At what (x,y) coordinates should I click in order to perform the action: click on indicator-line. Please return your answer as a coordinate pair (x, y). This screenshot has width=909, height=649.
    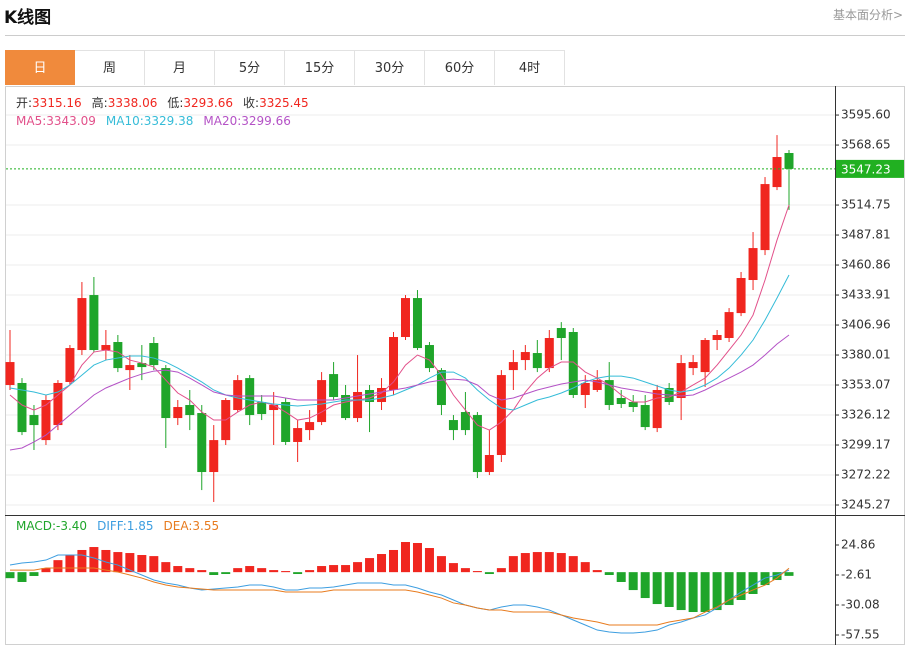
    Looking at the image, I should click on (400, 596).